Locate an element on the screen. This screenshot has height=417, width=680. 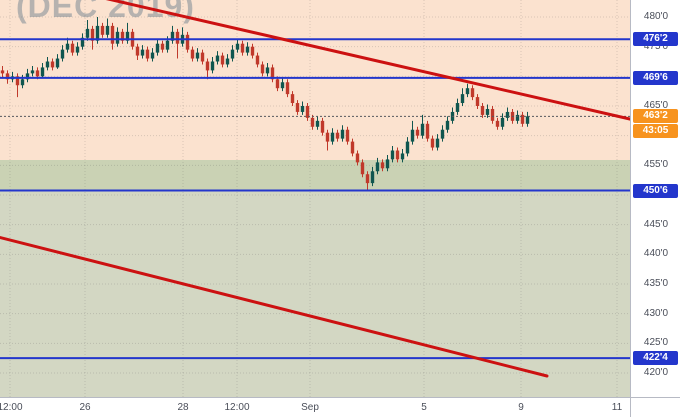
price-tick-label: 465'0 is located at coordinates (656, 105).